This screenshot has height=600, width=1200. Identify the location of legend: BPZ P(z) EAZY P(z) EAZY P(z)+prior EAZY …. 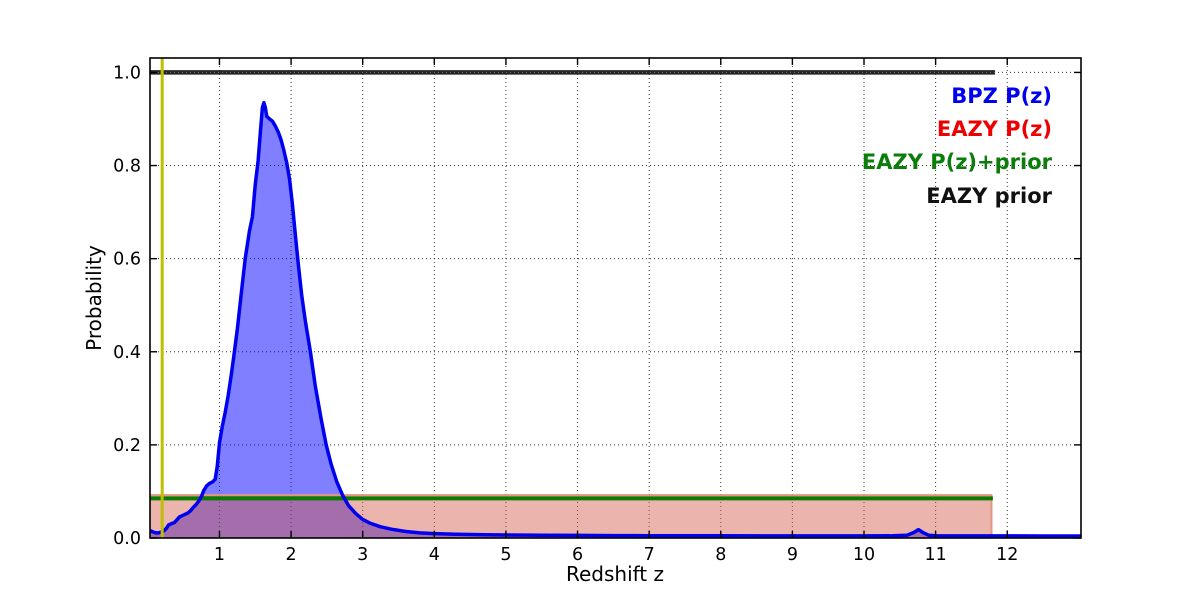
(957, 146).